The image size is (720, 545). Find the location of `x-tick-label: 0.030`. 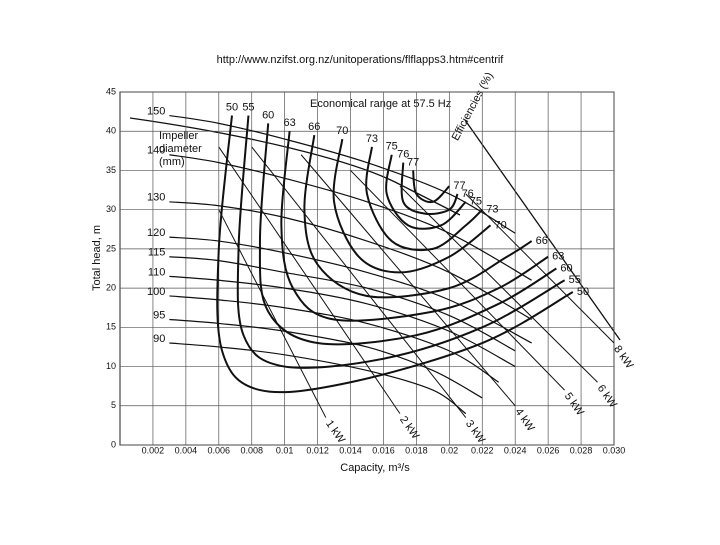

x-tick-label: 0.030 is located at coordinates (614, 450).